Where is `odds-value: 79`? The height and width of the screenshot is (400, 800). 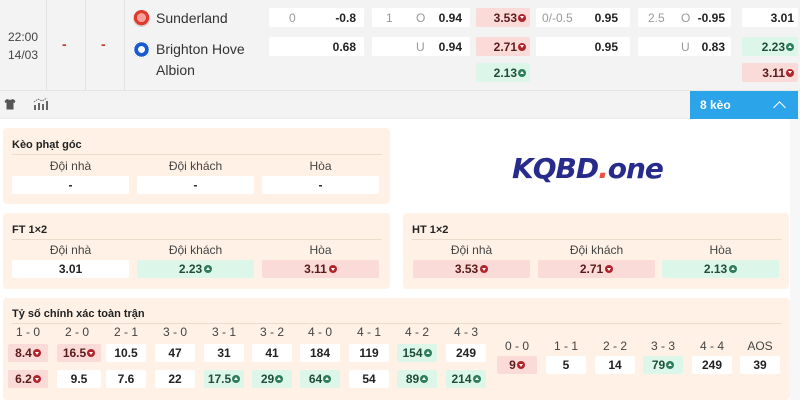 odds-value: 79 is located at coordinates (658, 365).